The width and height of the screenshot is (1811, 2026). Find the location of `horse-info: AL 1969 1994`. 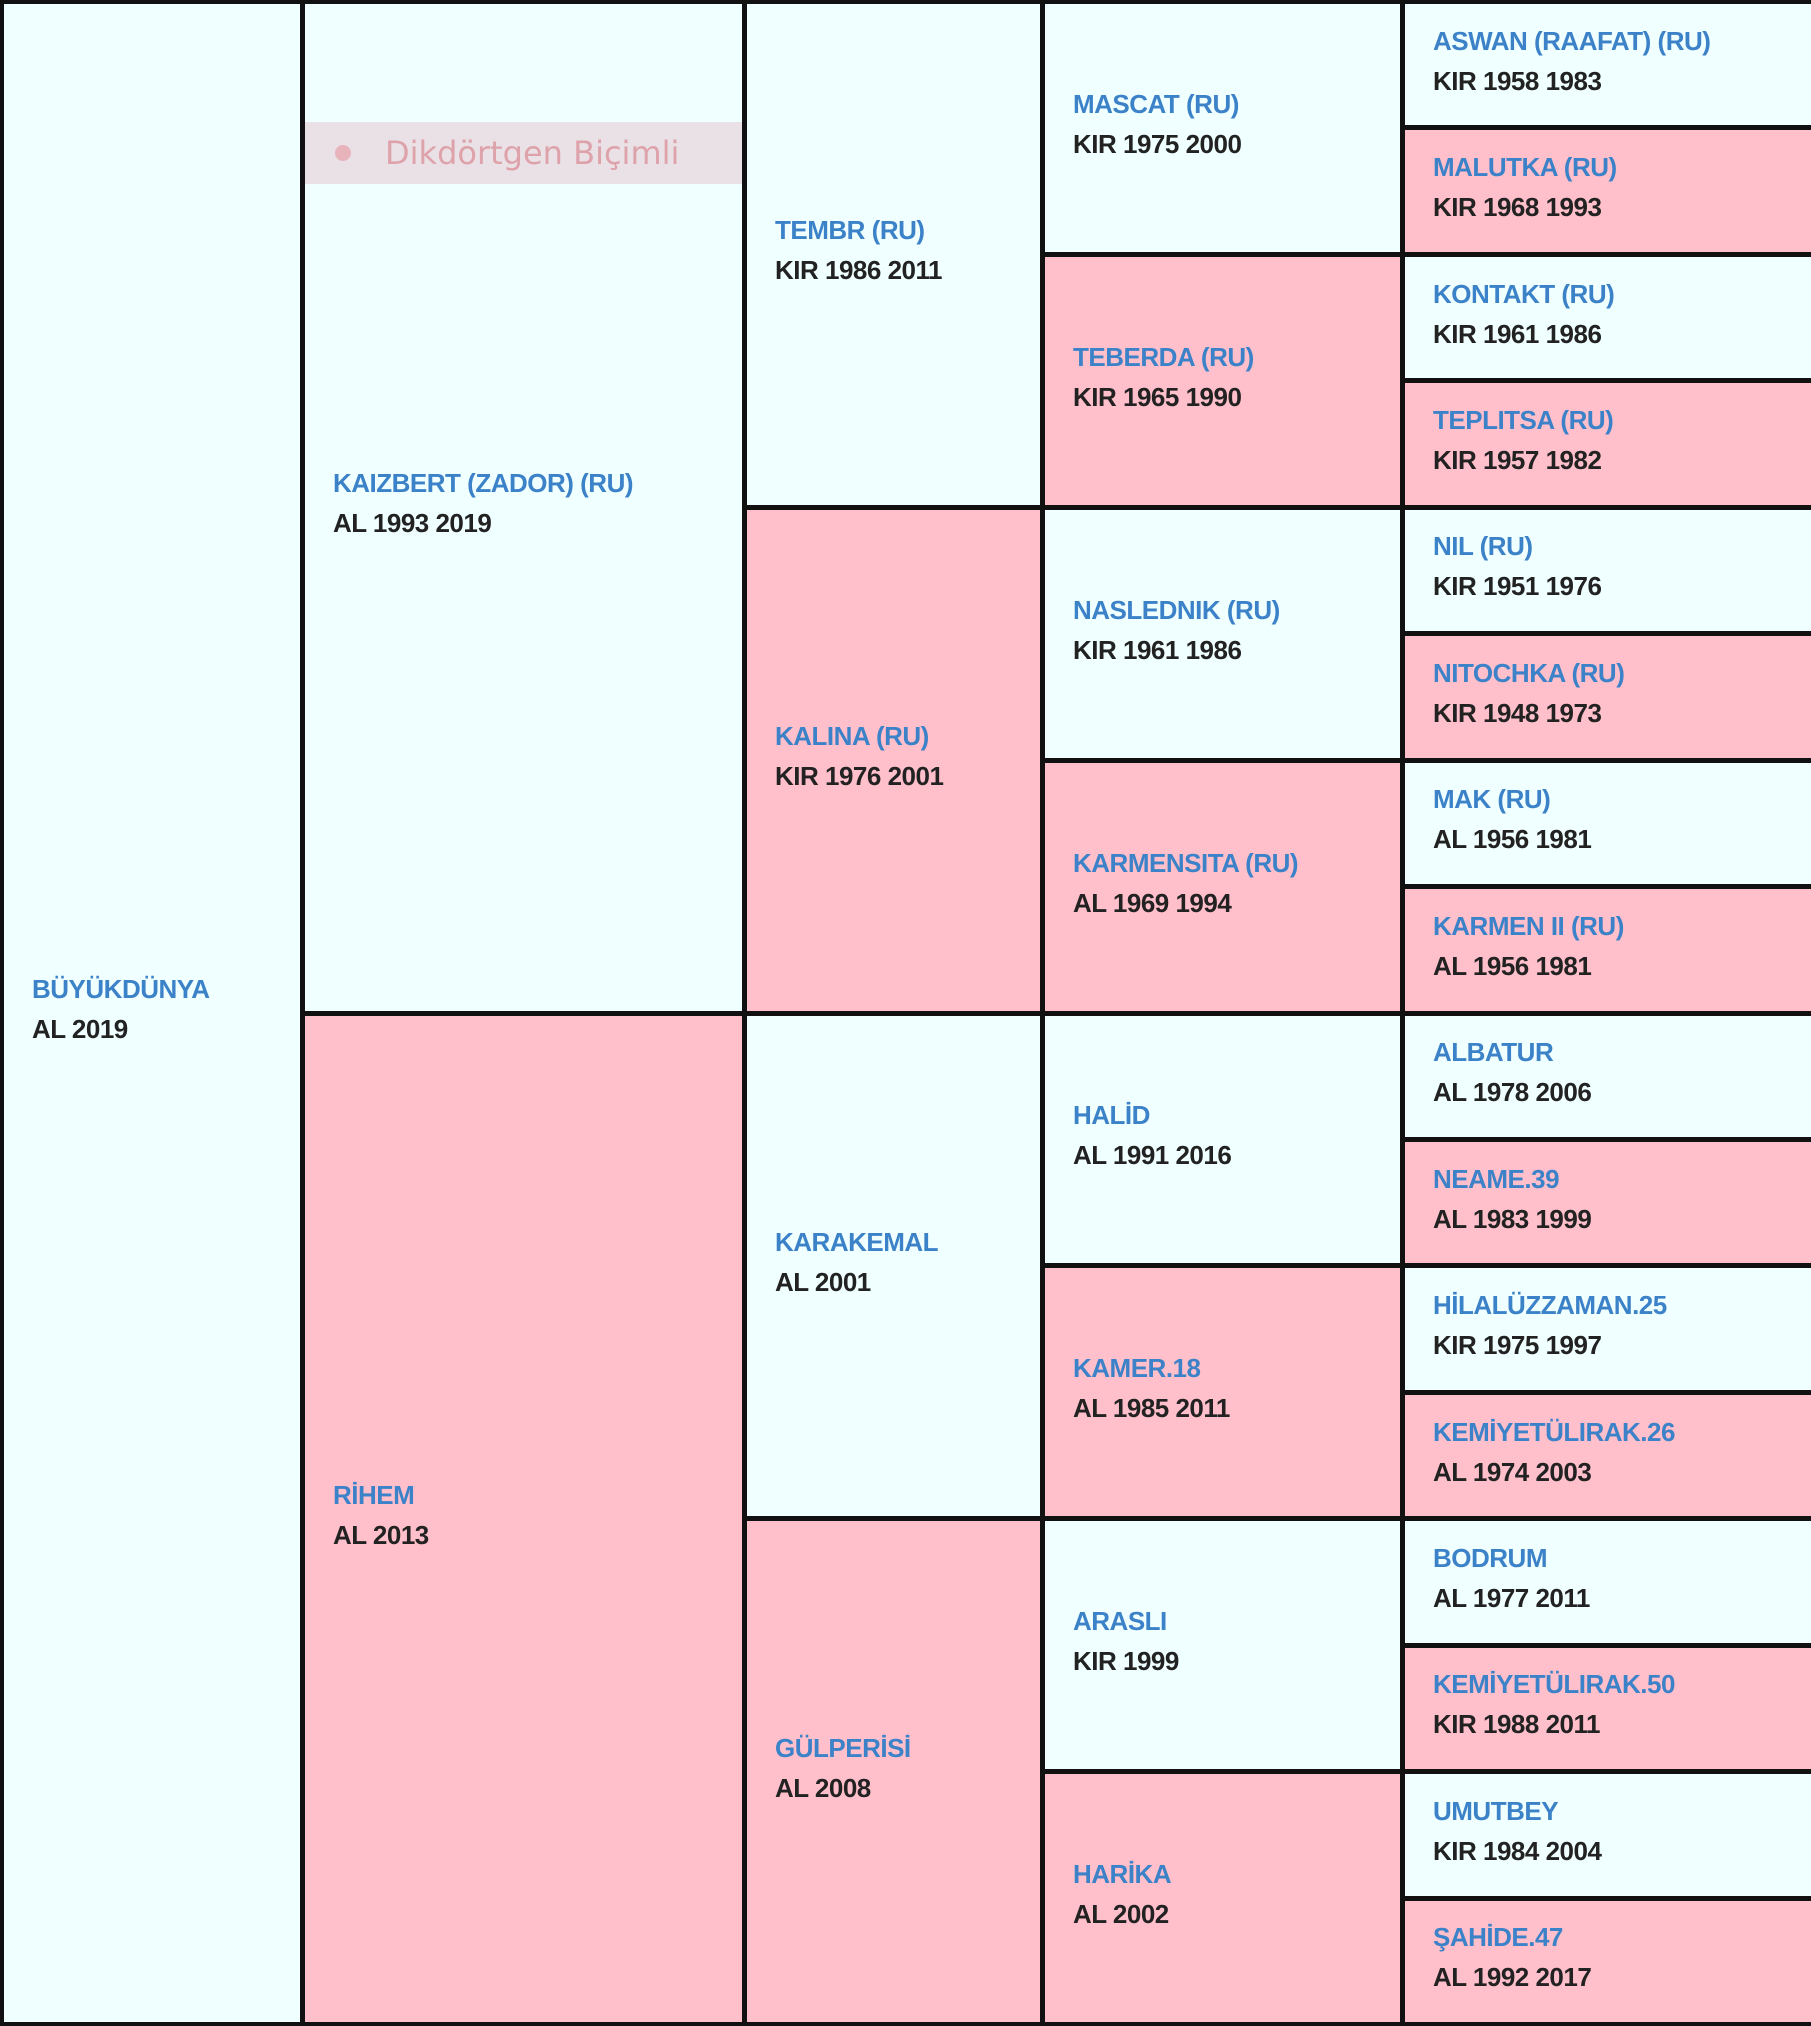

horse-info: AL 1969 1994 is located at coordinates (1152, 902).